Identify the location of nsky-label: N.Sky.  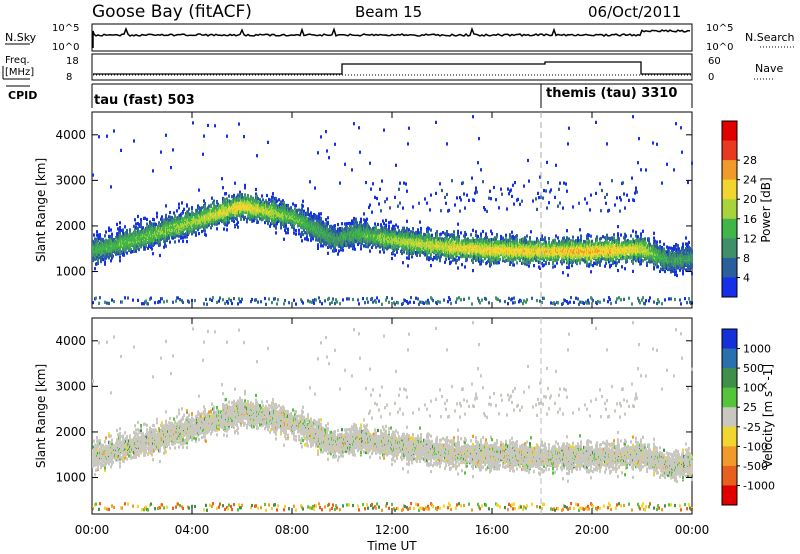
(21, 37).